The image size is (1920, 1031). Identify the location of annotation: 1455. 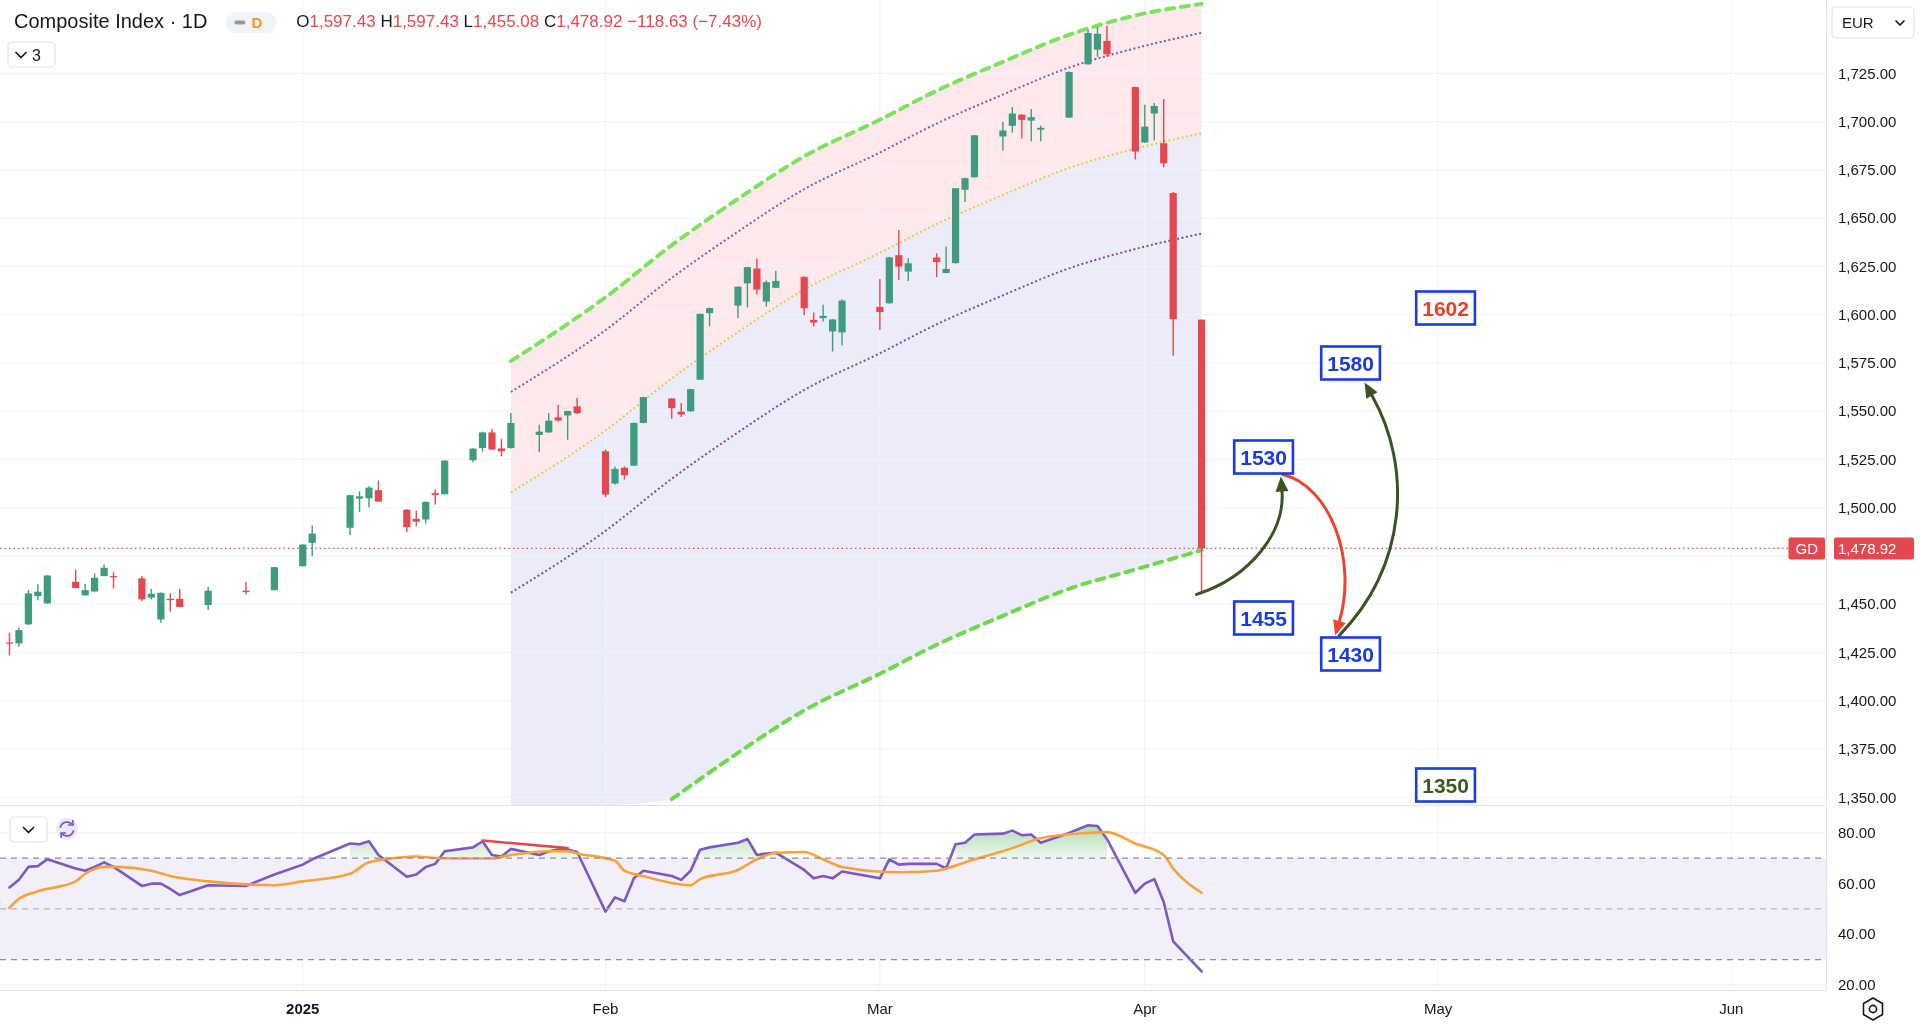
(1264, 618).